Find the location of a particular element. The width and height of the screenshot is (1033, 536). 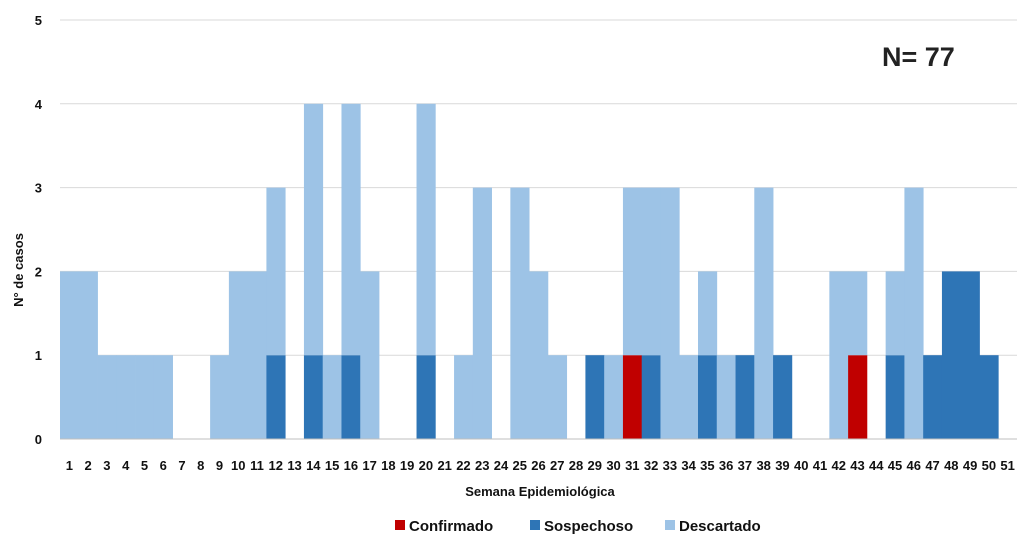

x-tick-label: 23 is located at coordinates (482, 465).